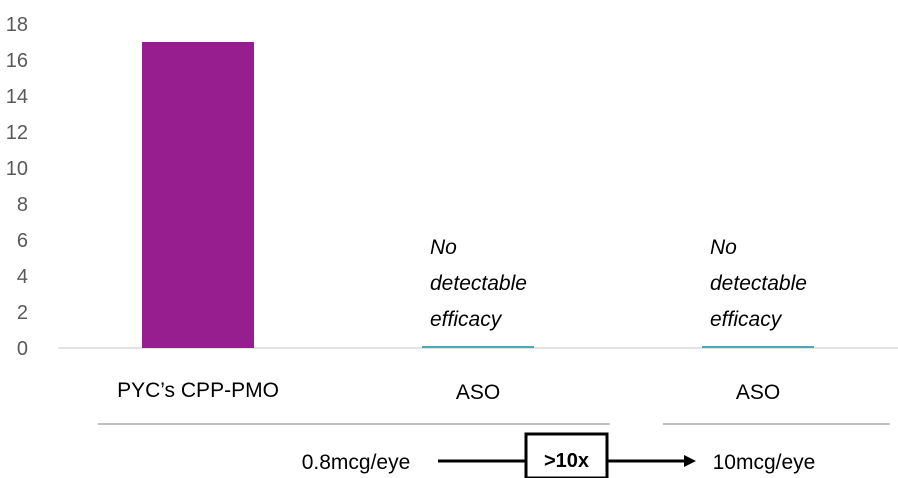  What do you see at coordinates (566, 461) in the screenshot?
I see `multiplier-label: >10x` at bounding box center [566, 461].